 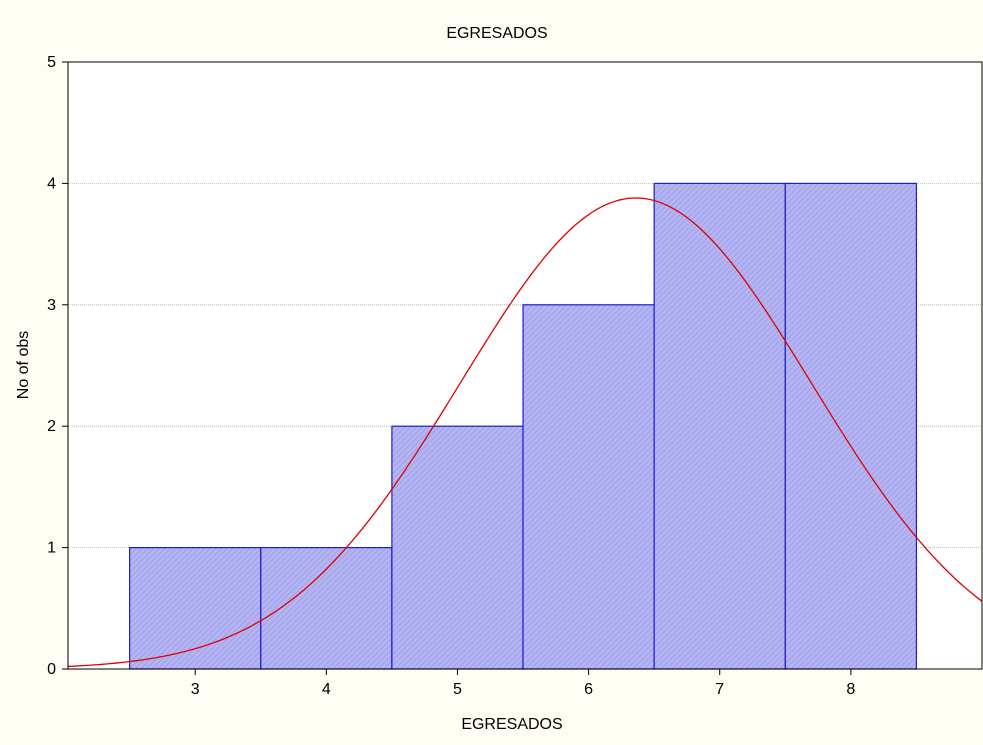 What do you see at coordinates (496, 33) in the screenshot?
I see `chart-title: EGRESADOS` at bounding box center [496, 33].